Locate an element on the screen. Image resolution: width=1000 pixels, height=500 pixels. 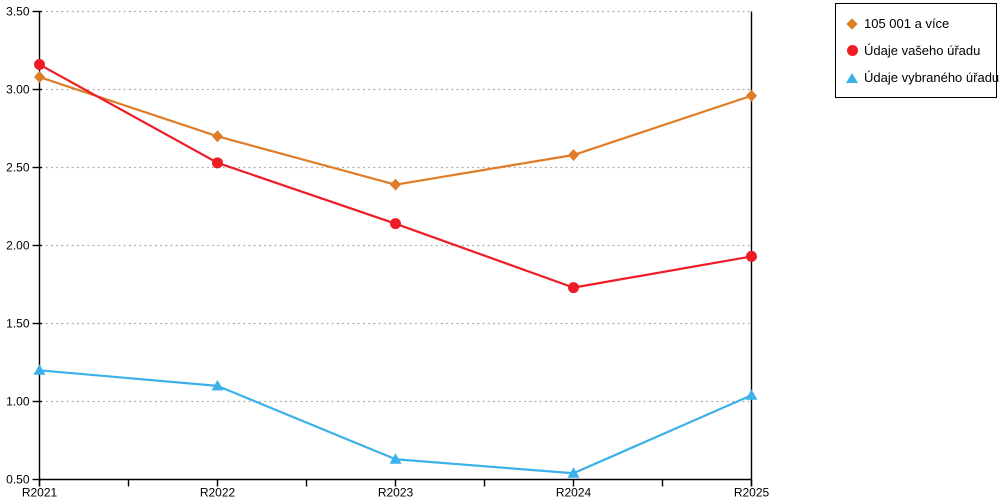
x-tick-label: R2022 is located at coordinates (218, 493).